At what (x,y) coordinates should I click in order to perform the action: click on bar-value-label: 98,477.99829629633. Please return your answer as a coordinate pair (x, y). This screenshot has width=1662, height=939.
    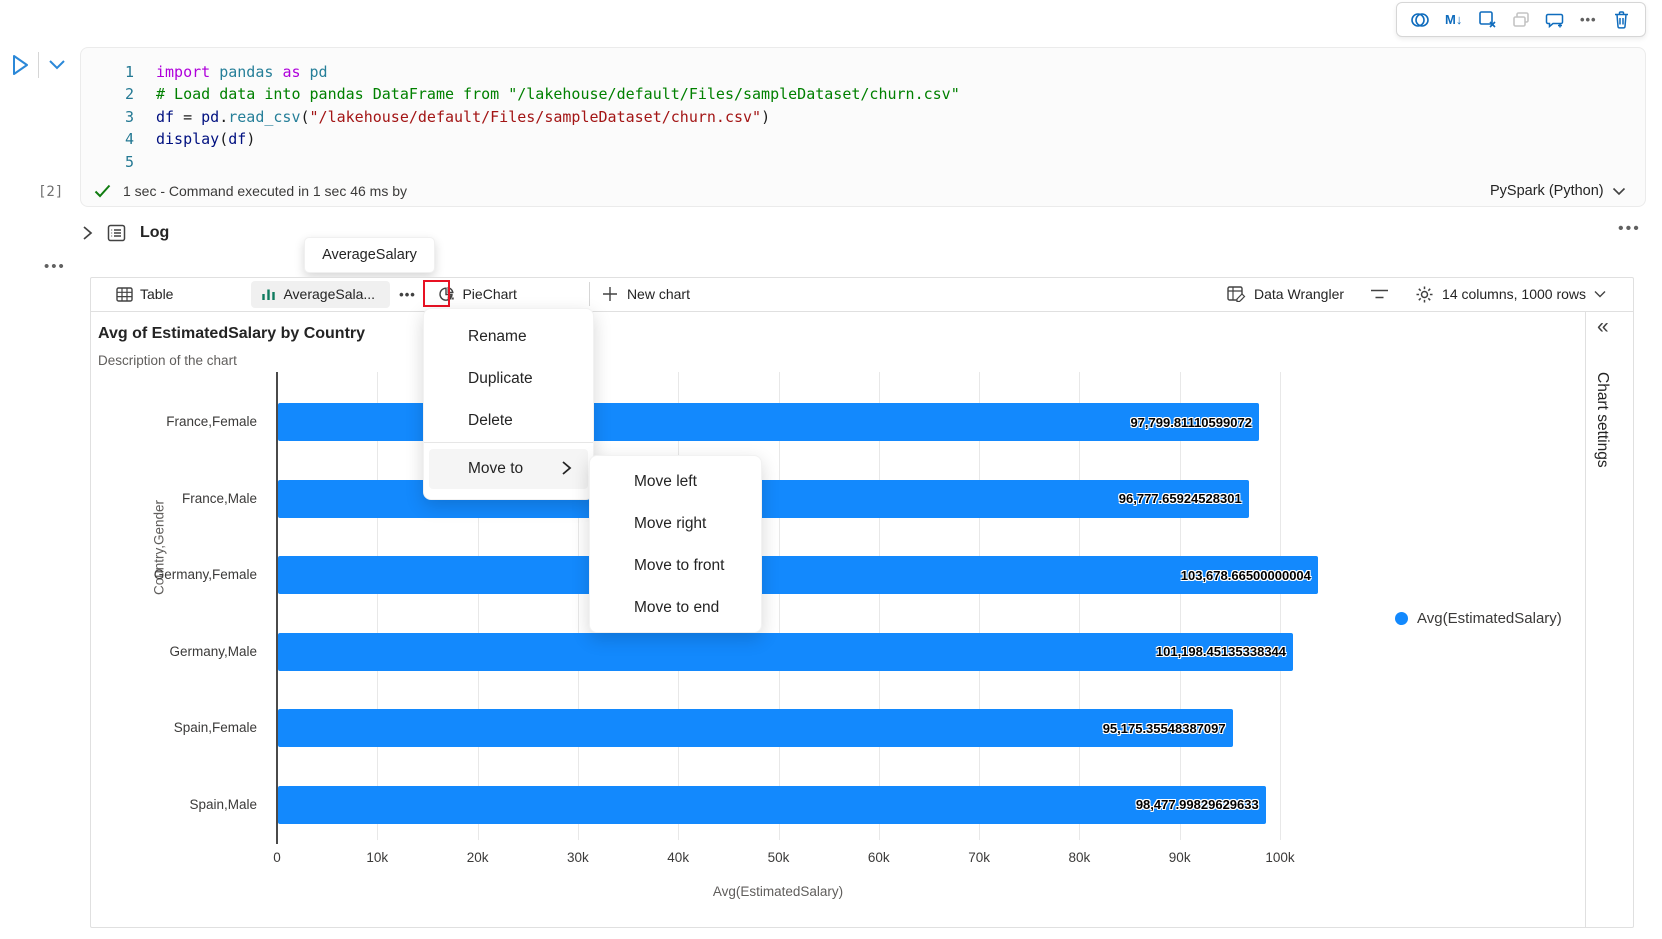
    Looking at the image, I should click on (1197, 804).